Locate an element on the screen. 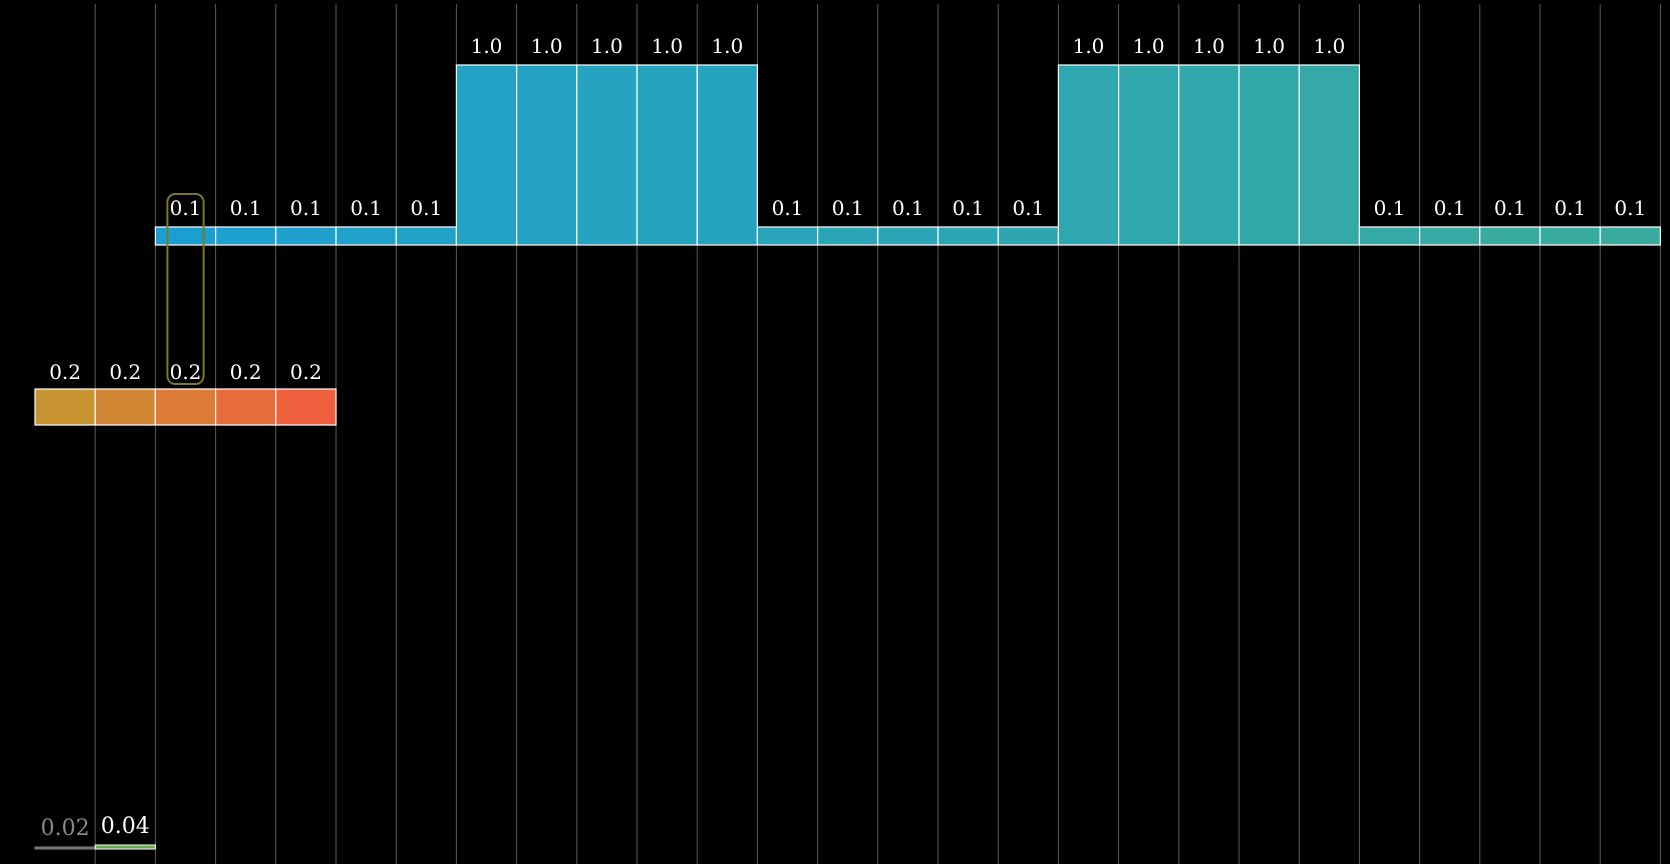 The image size is (1670, 864). output-sequence: 0.02 0.04 is located at coordinates (95, 832).